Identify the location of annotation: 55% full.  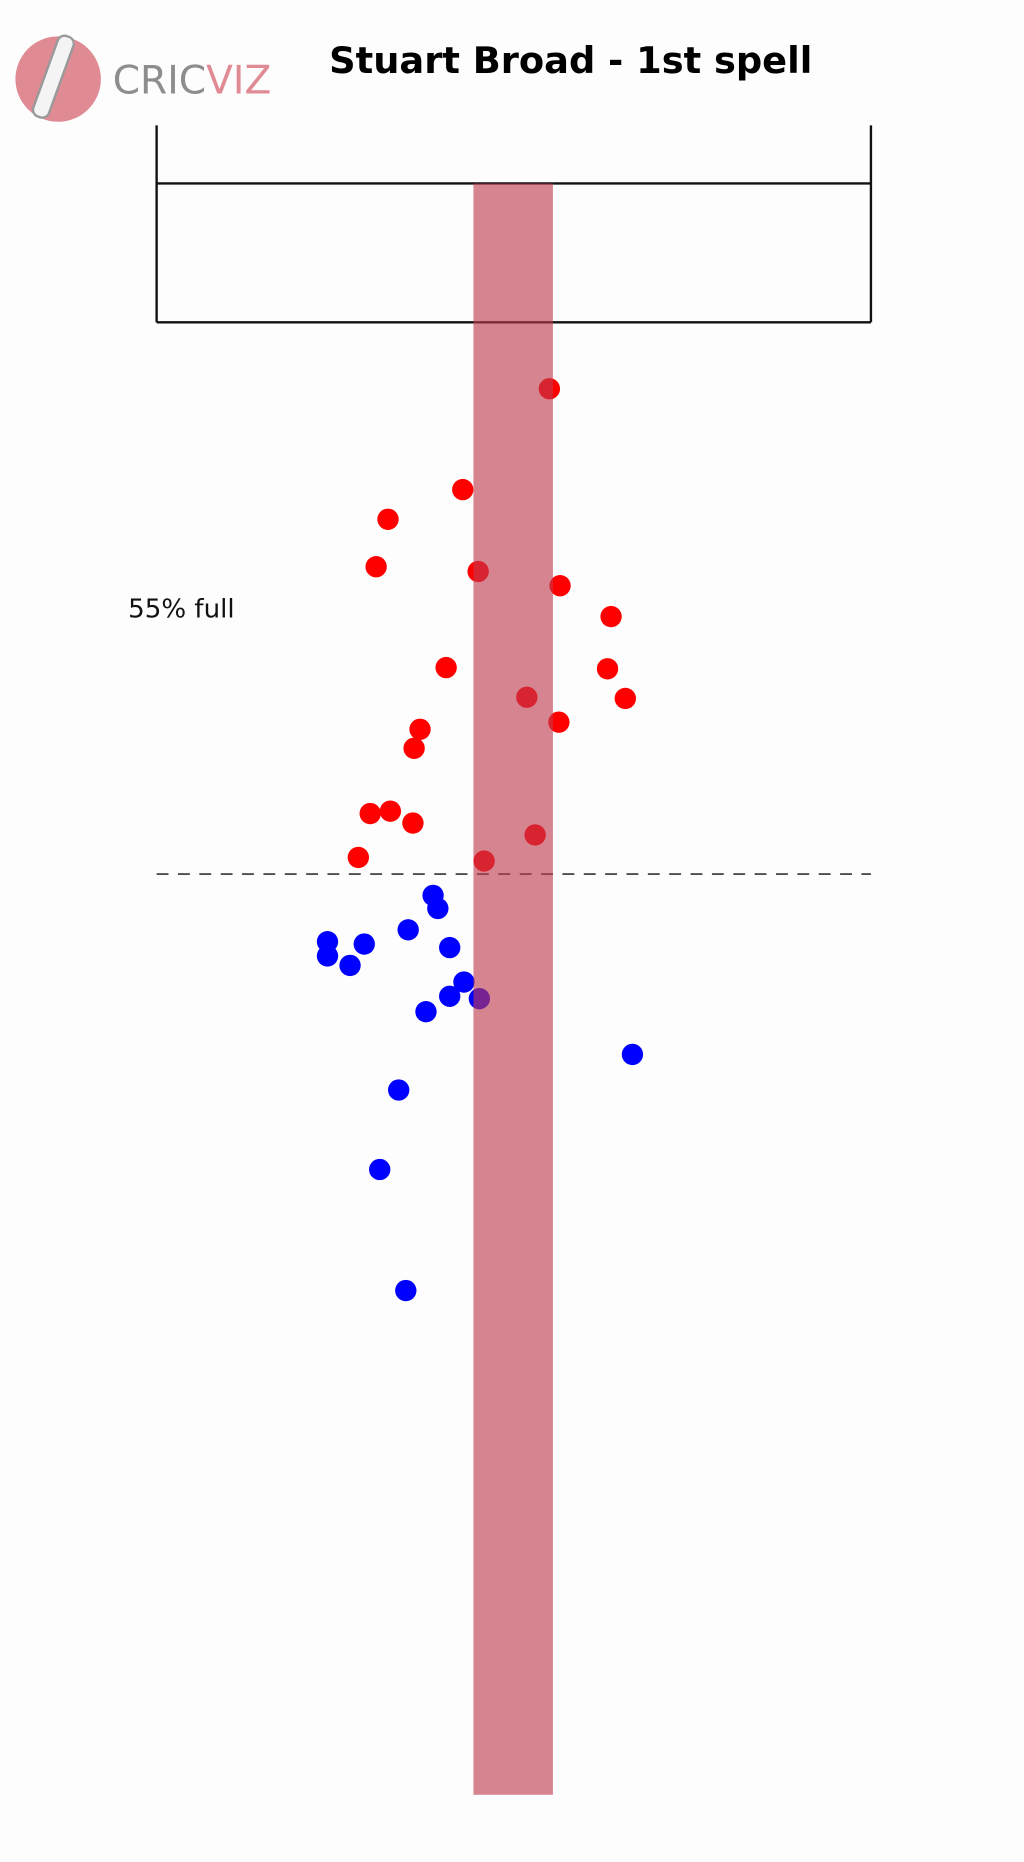
(181, 610).